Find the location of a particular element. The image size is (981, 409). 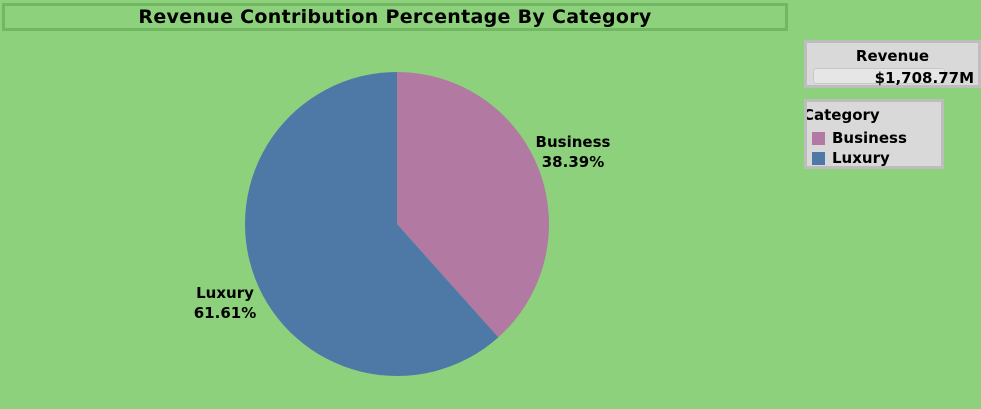

pie-slice-business is located at coordinates (473, 205).